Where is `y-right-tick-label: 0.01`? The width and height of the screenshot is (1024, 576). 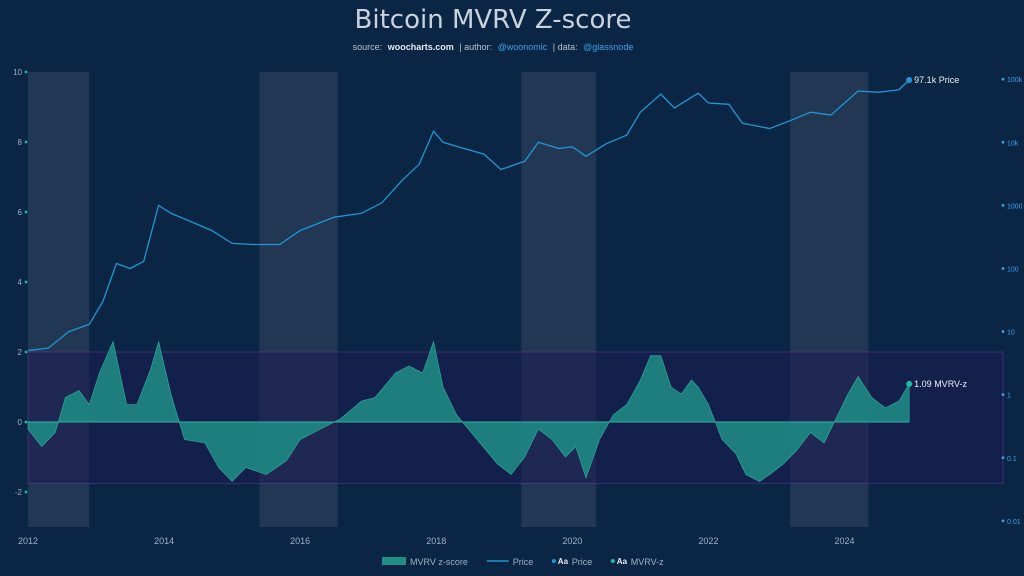
y-right-tick-label: 0.01 is located at coordinates (1014, 522).